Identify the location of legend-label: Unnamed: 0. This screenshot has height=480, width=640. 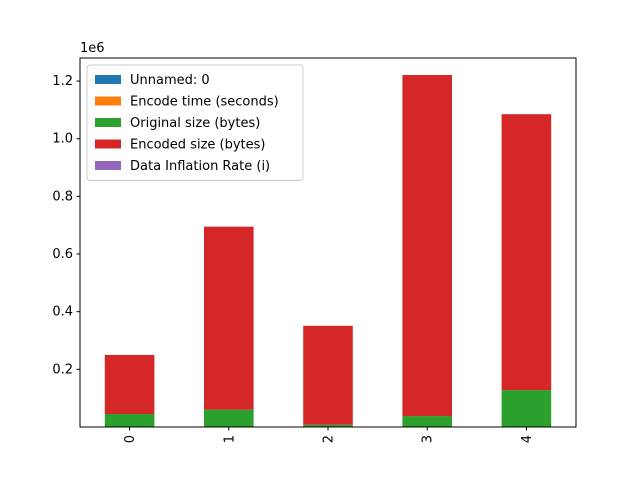
(170, 80).